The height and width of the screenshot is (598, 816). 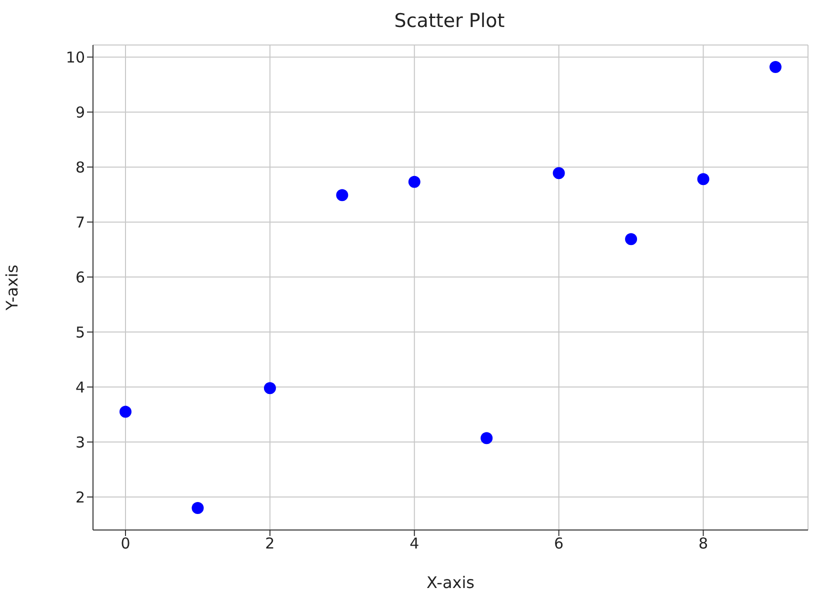 What do you see at coordinates (80, 277) in the screenshot?
I see `y-tick-label: 6` at bounding box center [80, 277].